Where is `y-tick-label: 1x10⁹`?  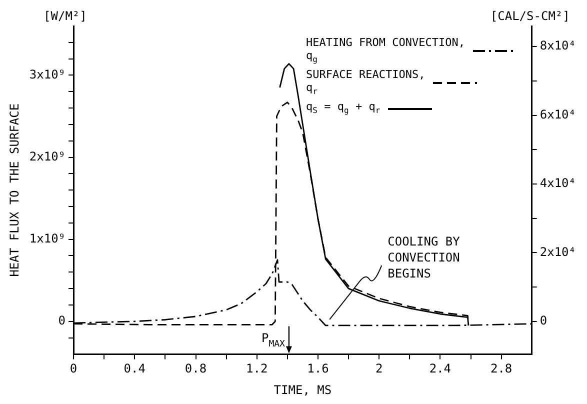 y-tick-label: 1x10⁹ is located at coordinates (47, 238).